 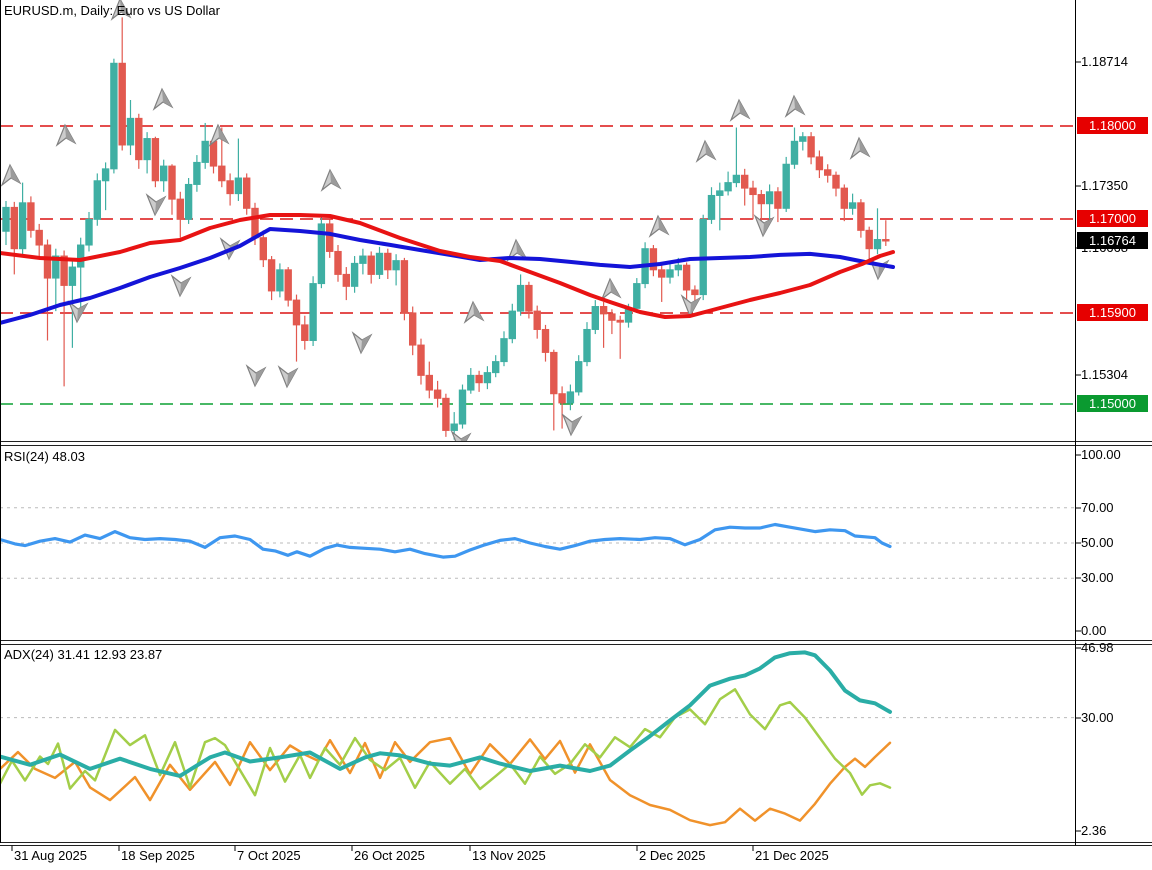 I want to click on rsi-tick-label: 50.00, so click(x=1097, y=542).